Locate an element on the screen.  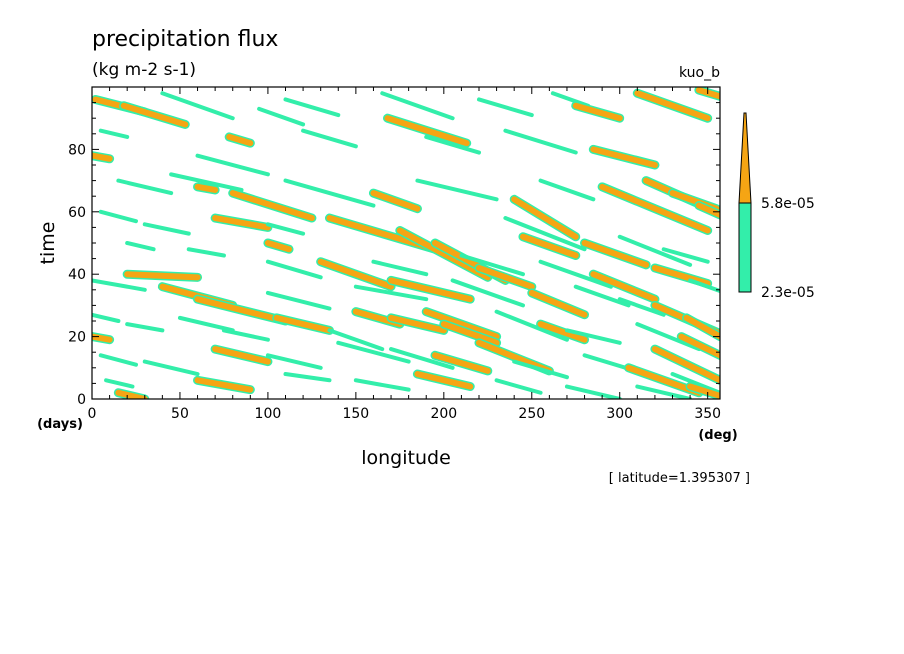
colorbar-low-segment is located at coordinates (745, 247).